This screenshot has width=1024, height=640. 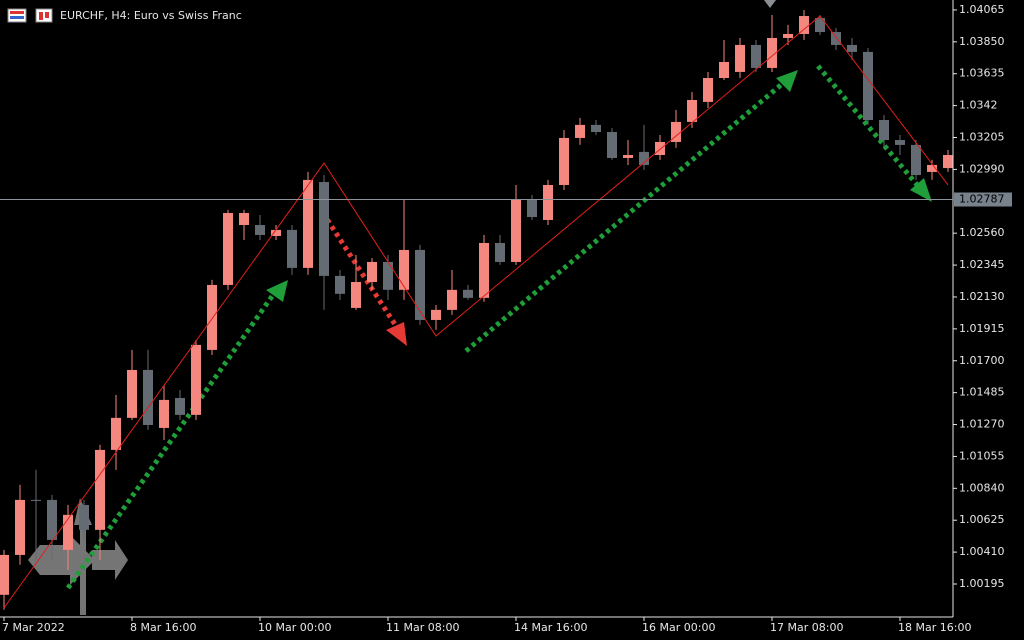 I want to click on y-tick-label: 1.00195, so click(x=982, y=583).